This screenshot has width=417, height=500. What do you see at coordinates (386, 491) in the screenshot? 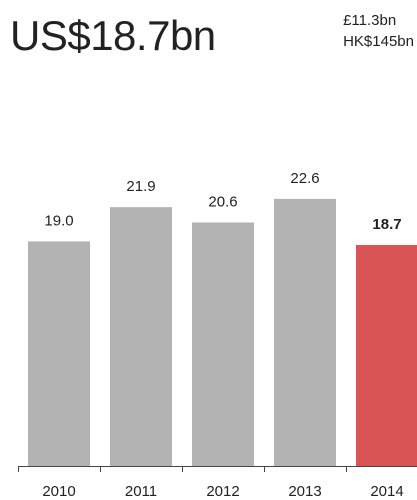
I see `x-tick-label-2014: 2014` at bounding box center [386, 491].